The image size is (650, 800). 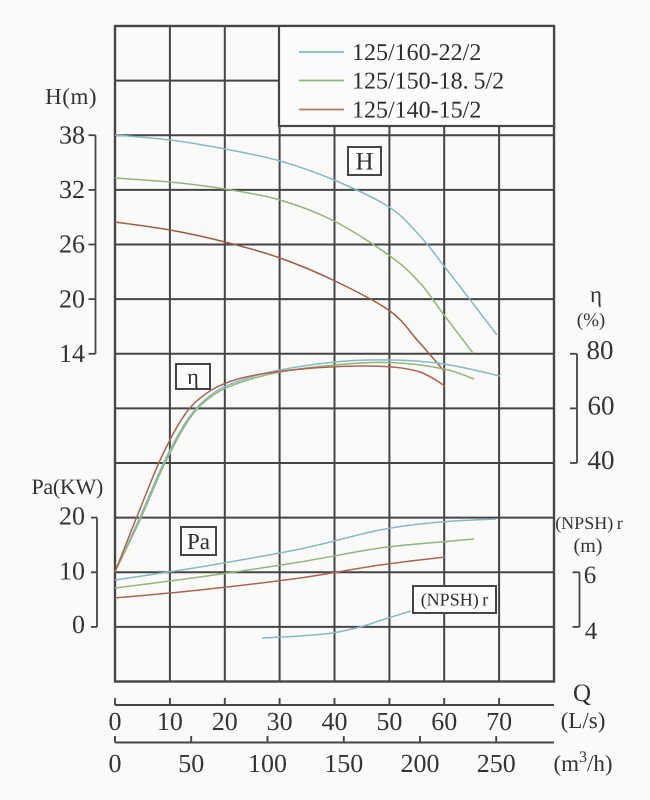 I want to click on svg-text: 100, so click(x=267, y=763).